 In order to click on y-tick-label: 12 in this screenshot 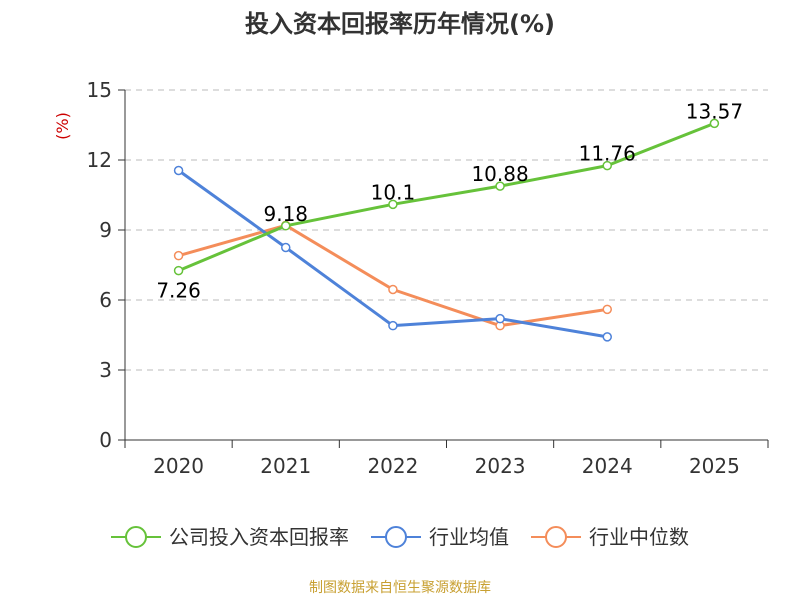, I will do `click(99, 160)`.